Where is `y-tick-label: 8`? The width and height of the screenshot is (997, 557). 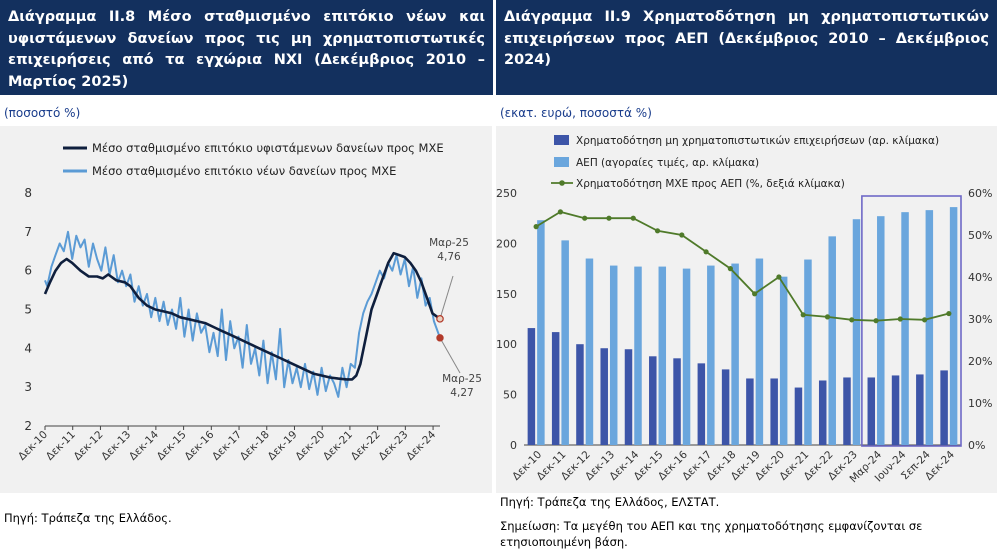
y-tick-label: 8 is located at coordinates (28, 193).